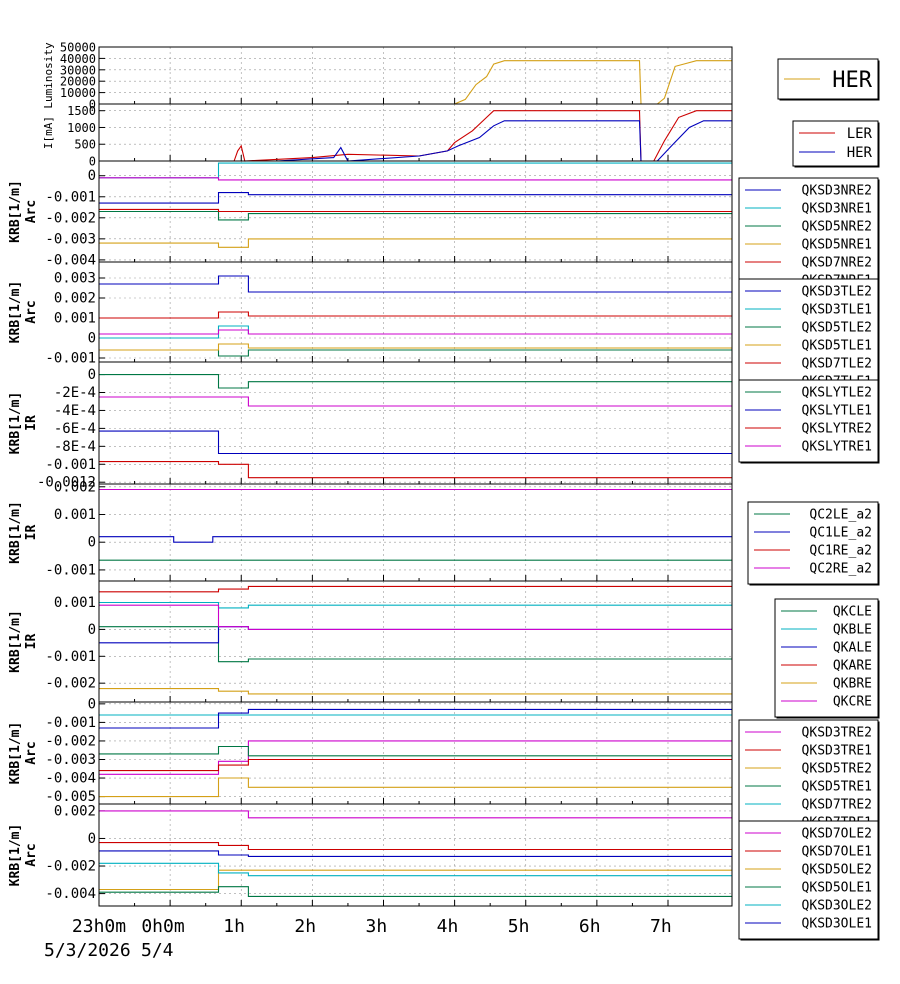 The image size is (900, 984). What do you see at coordinates (75, 447) in the screenshot?
I see `y-tick-label: -8E-4` at bounding box center [75, 447].